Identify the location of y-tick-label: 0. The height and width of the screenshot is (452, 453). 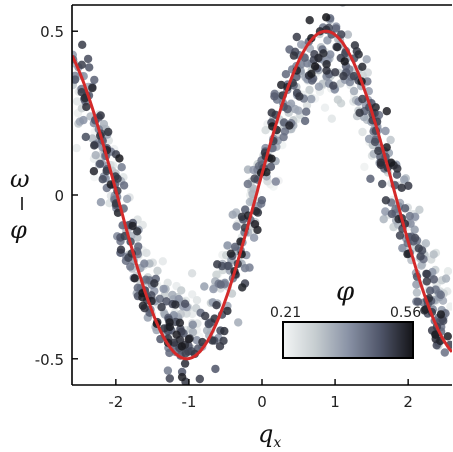
(59, 196).